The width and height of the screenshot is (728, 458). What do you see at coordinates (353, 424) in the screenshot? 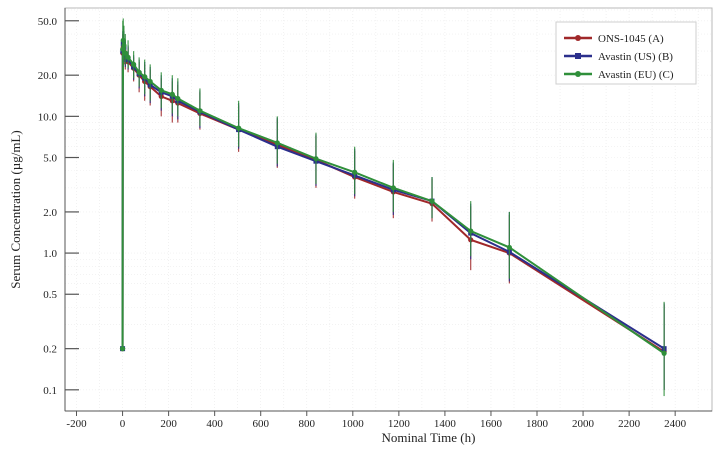
I see `x-tick-label: 1000` at bounding box center [353, 424].